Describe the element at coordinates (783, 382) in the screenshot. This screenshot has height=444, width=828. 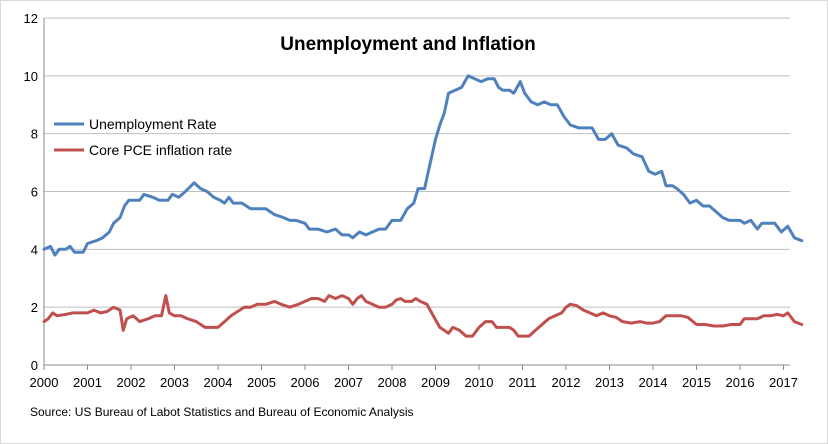
I see `x-tick-label: 2017` at that location.